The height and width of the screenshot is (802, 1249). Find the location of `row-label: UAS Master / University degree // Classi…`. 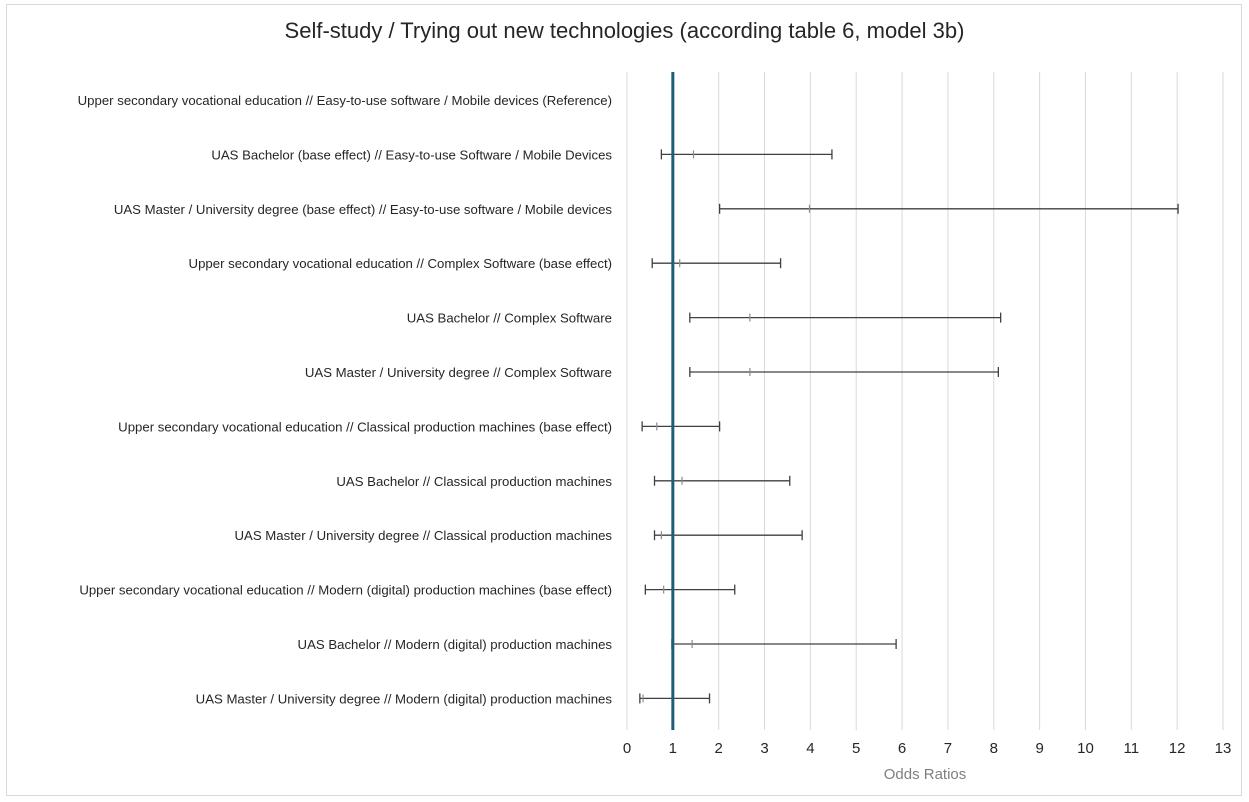

row-label: UAS Master / University degree // Classi… is located at coordinates (424, 535).